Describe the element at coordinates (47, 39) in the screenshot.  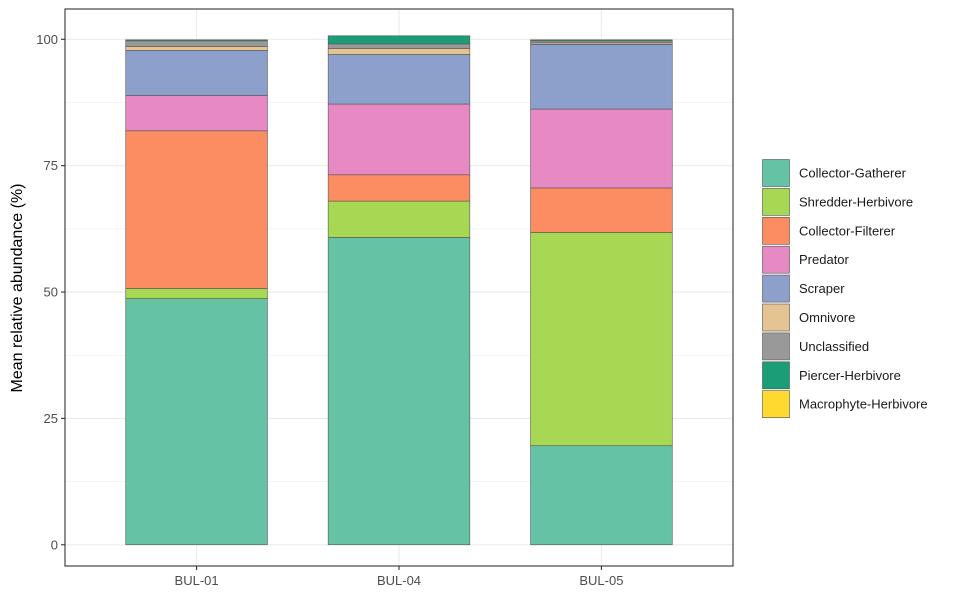
I see `y-tick-label: 100` at that location.